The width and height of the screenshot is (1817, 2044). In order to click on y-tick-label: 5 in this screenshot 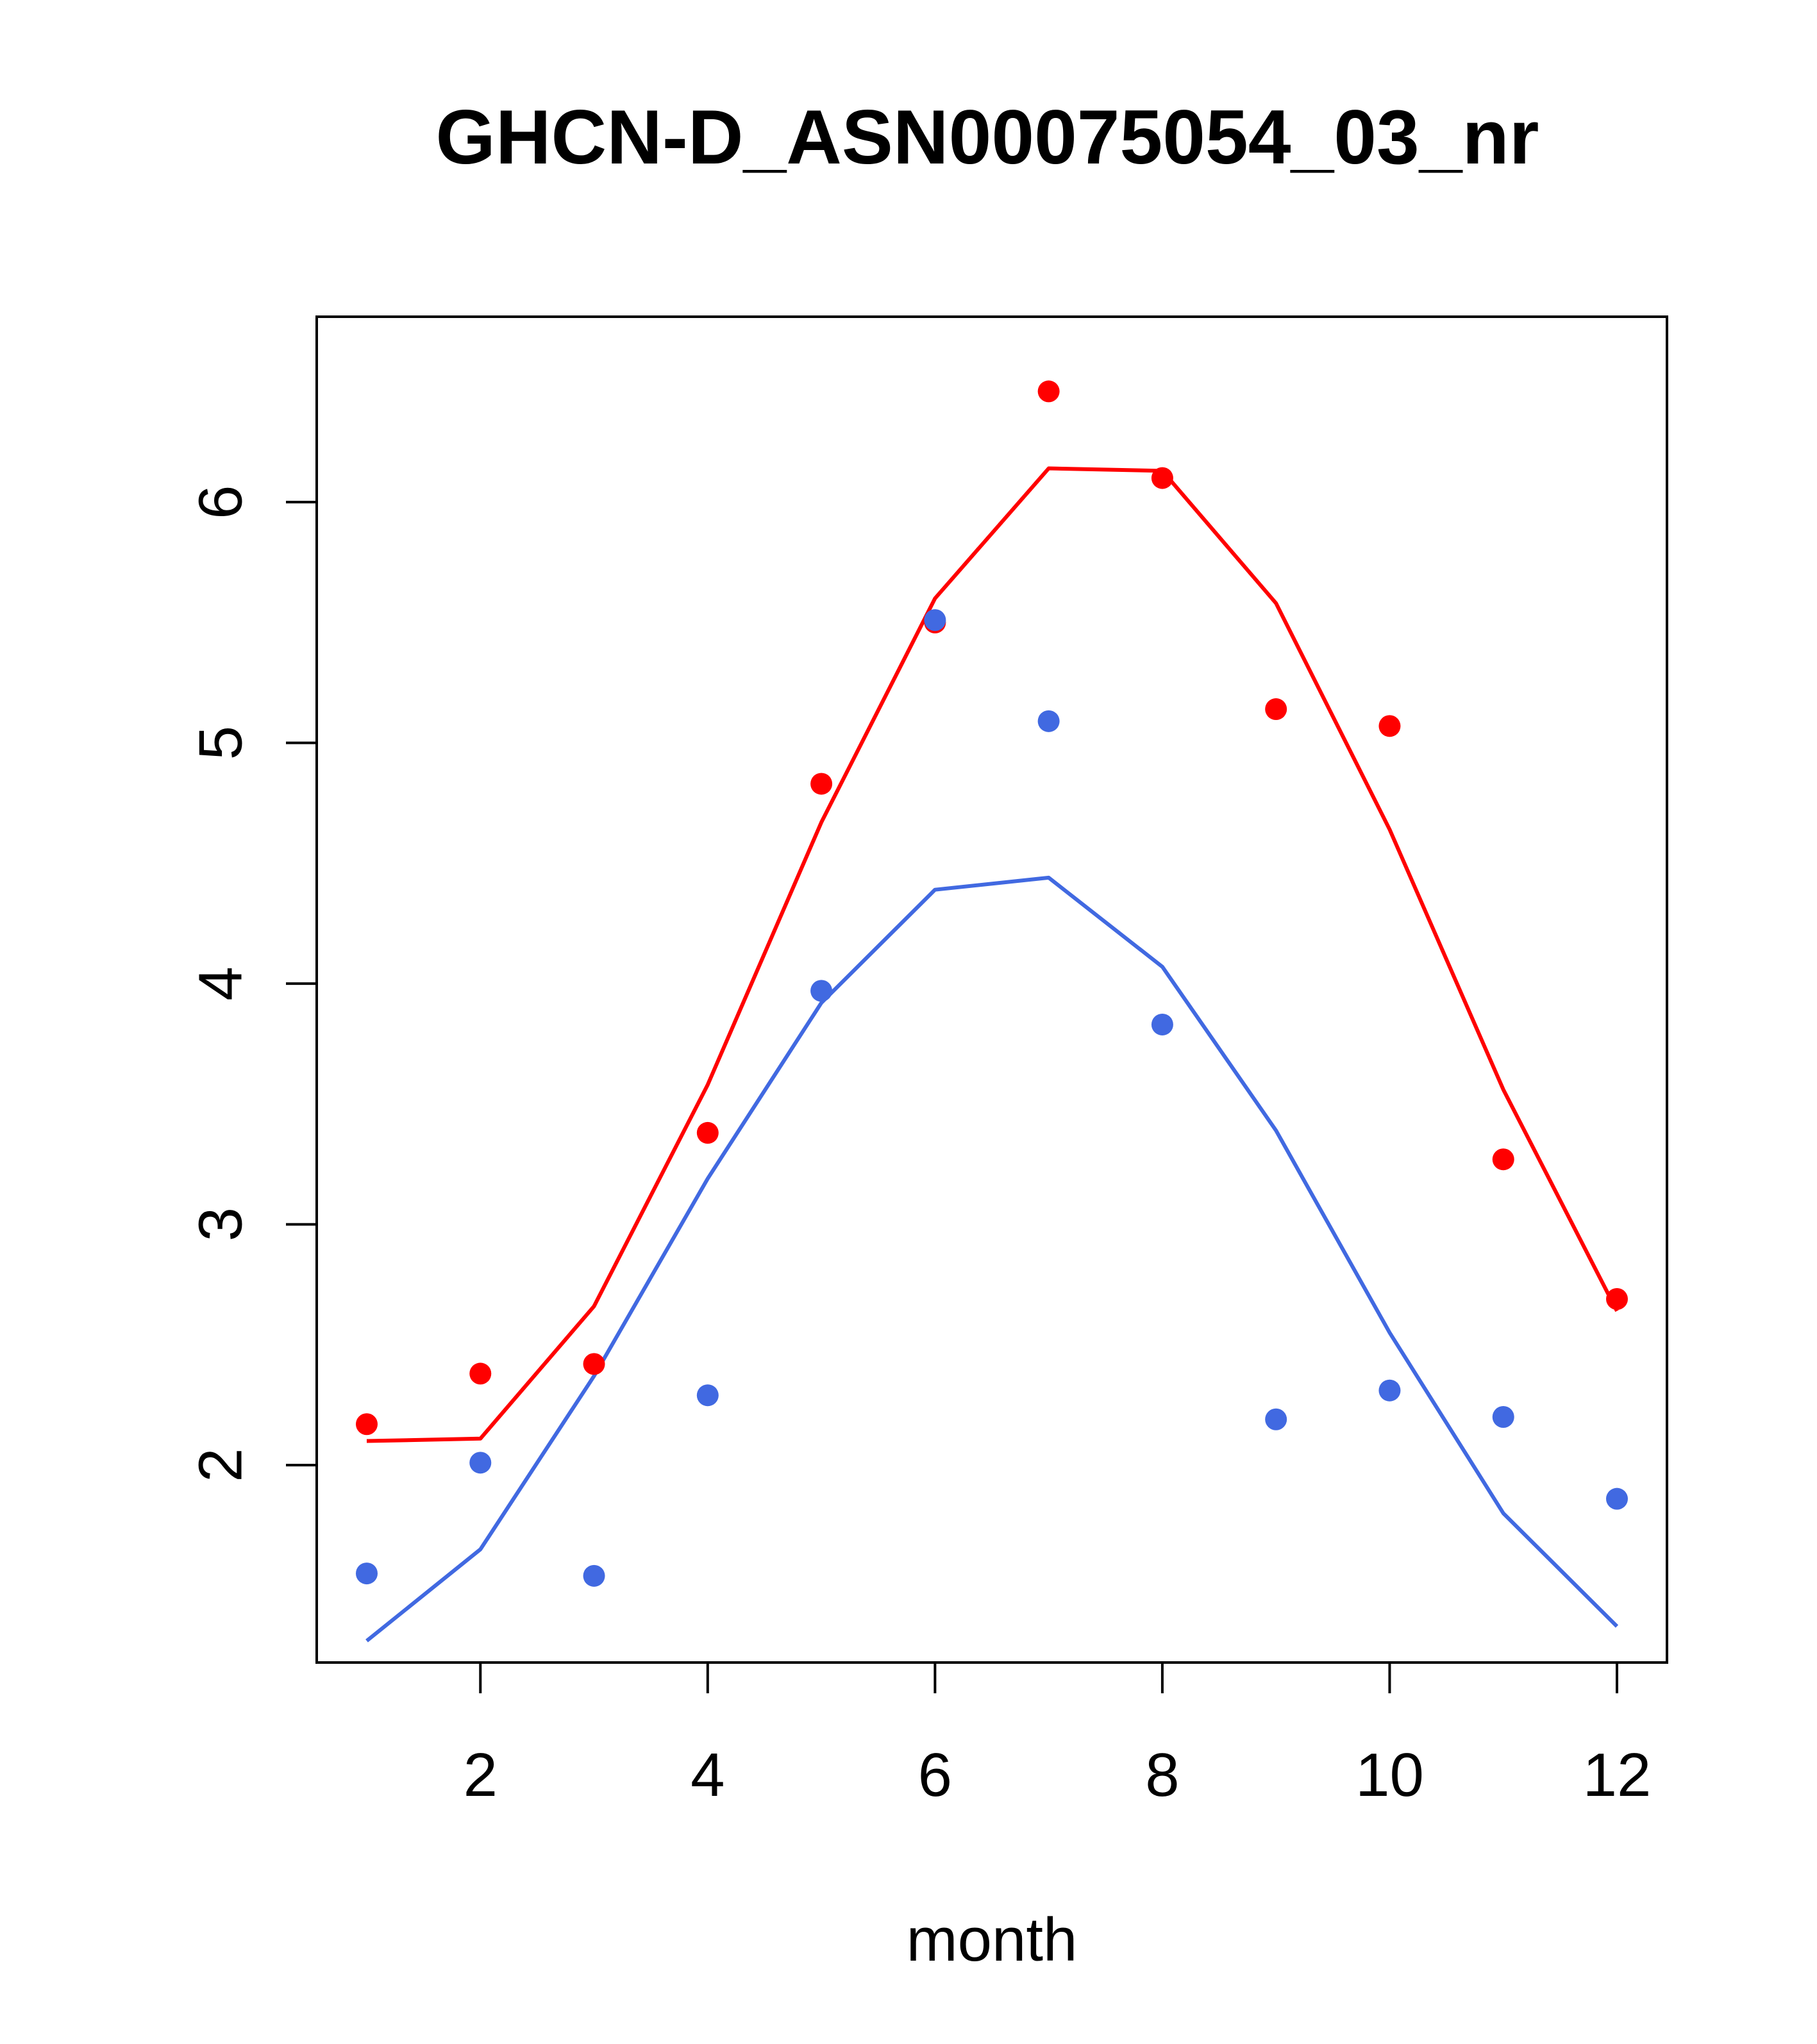, I will do `click(221, 743)`.